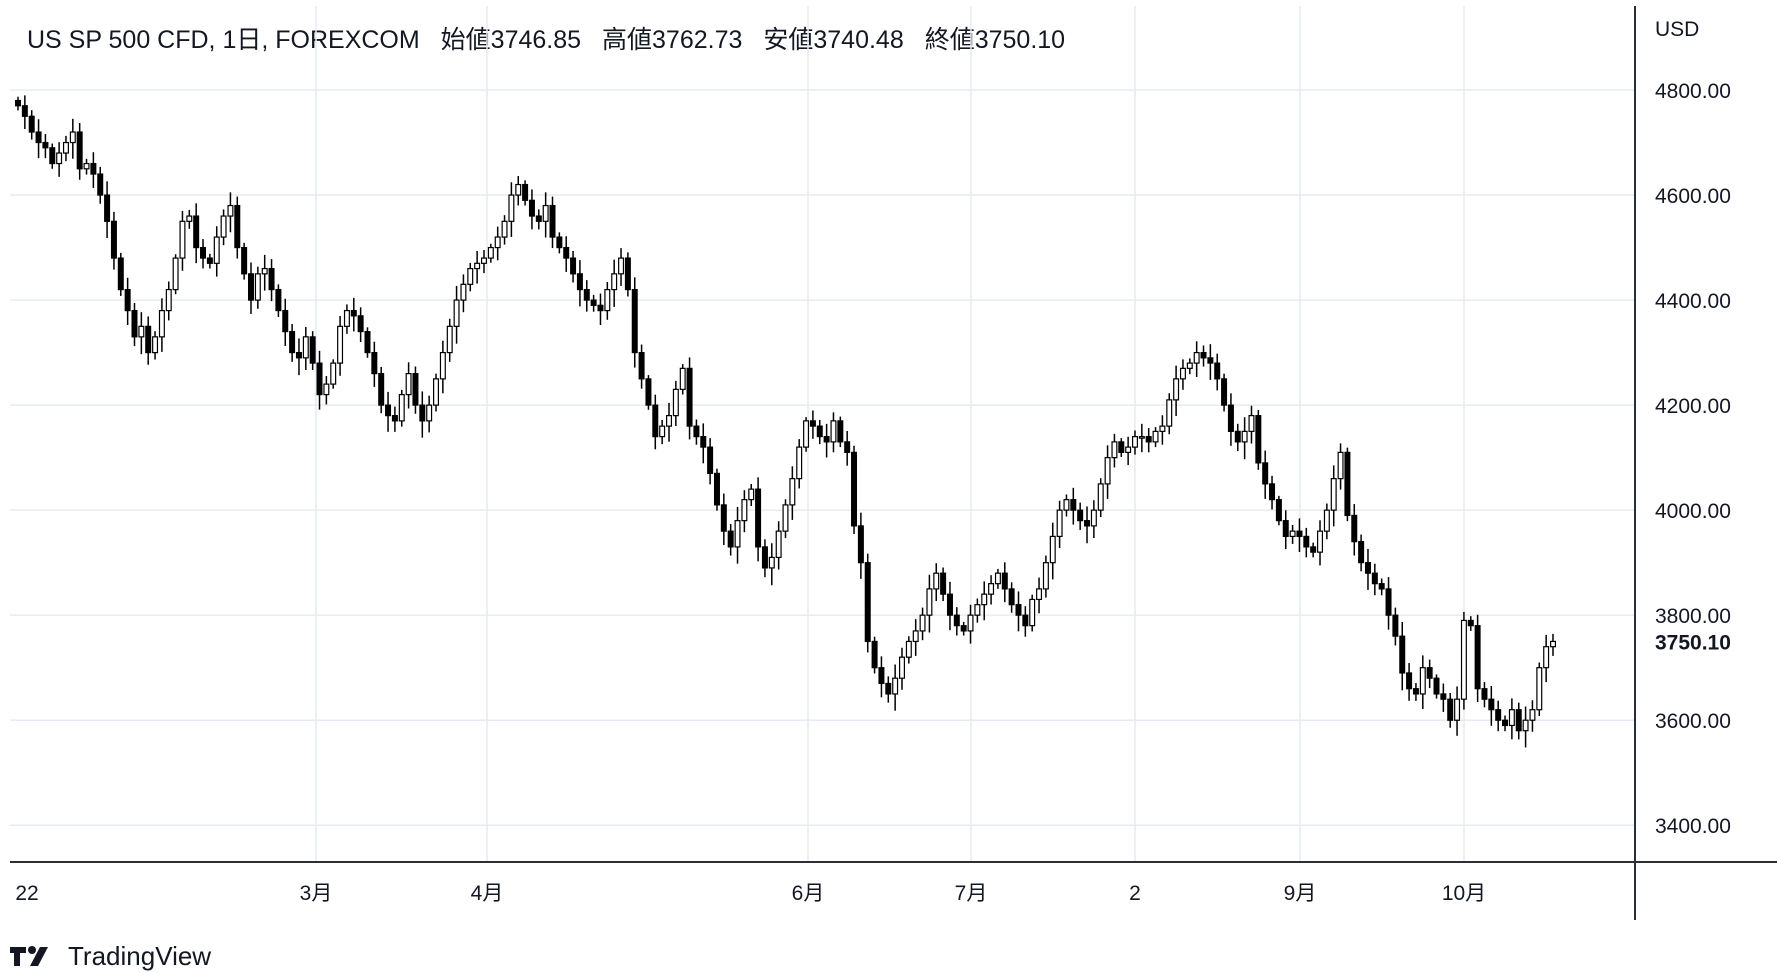  Describe the element at coordinates (536, 40) in the screenshot. I see `open-value: 3746.85` at that location.